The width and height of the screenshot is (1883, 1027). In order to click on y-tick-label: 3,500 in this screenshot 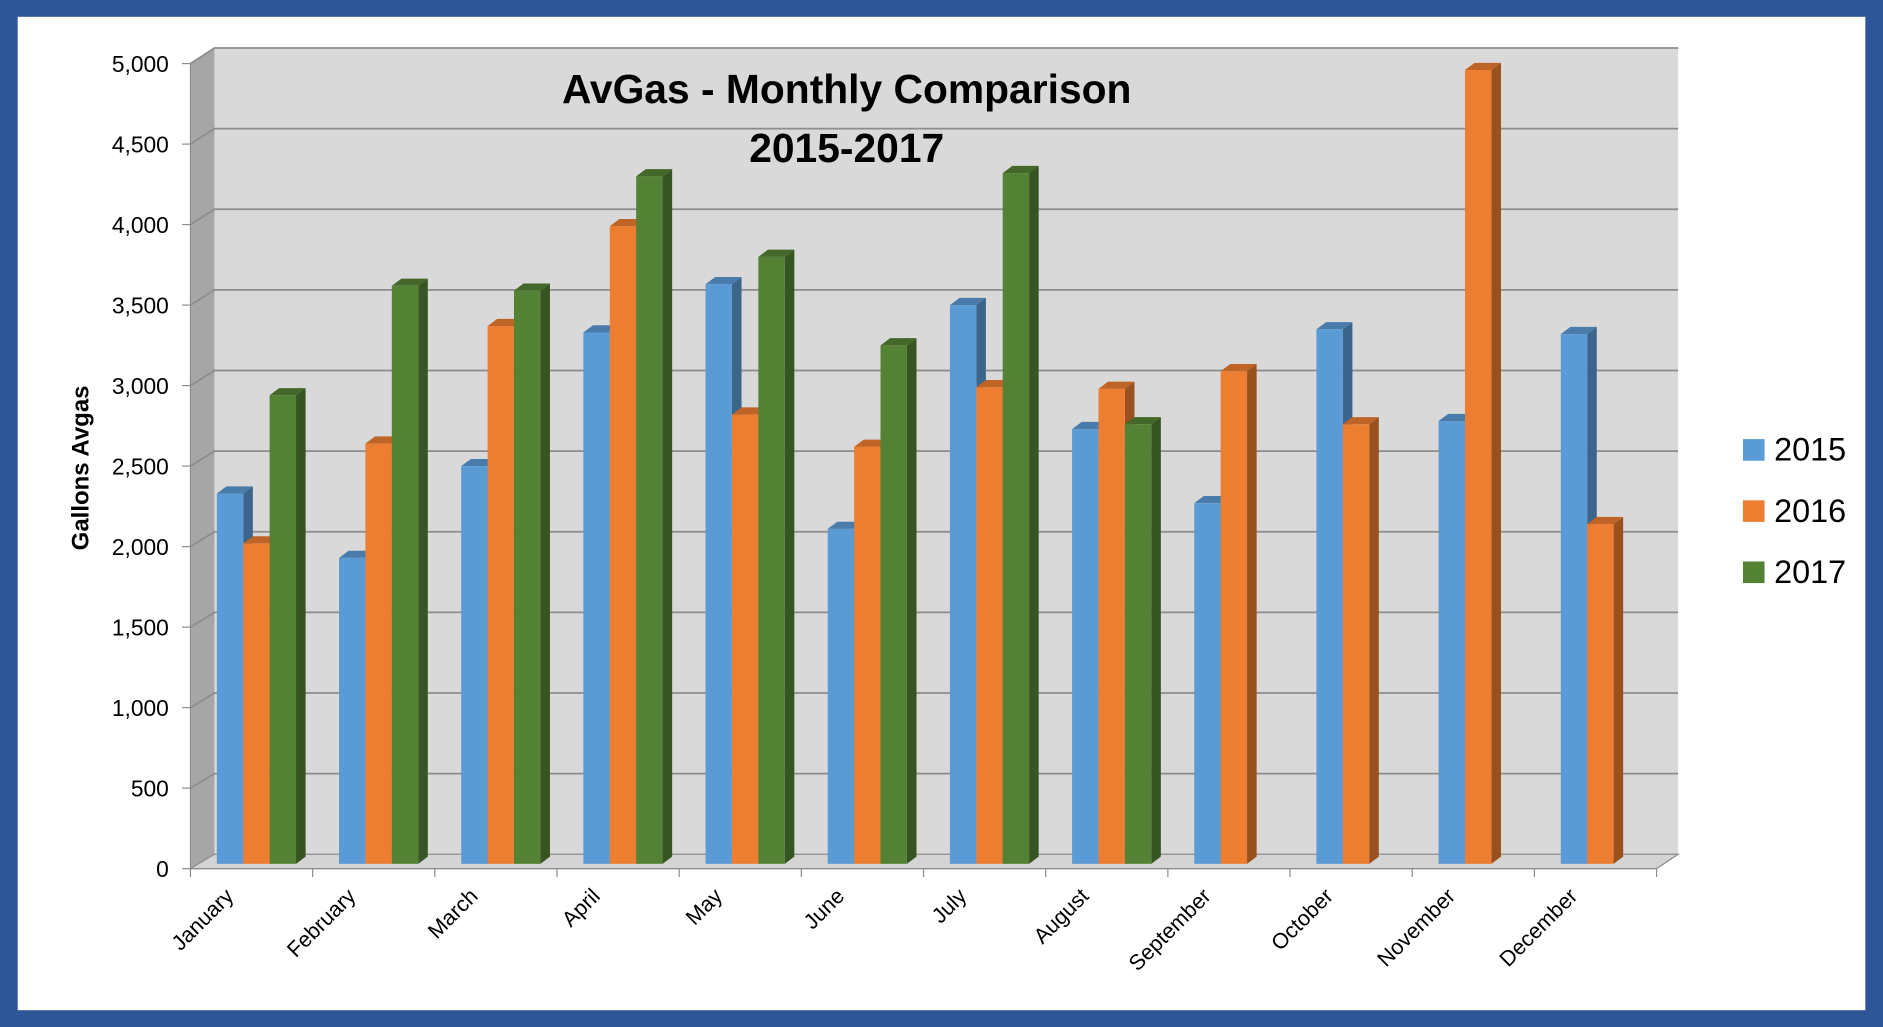, I will do `click(140, 305)`.